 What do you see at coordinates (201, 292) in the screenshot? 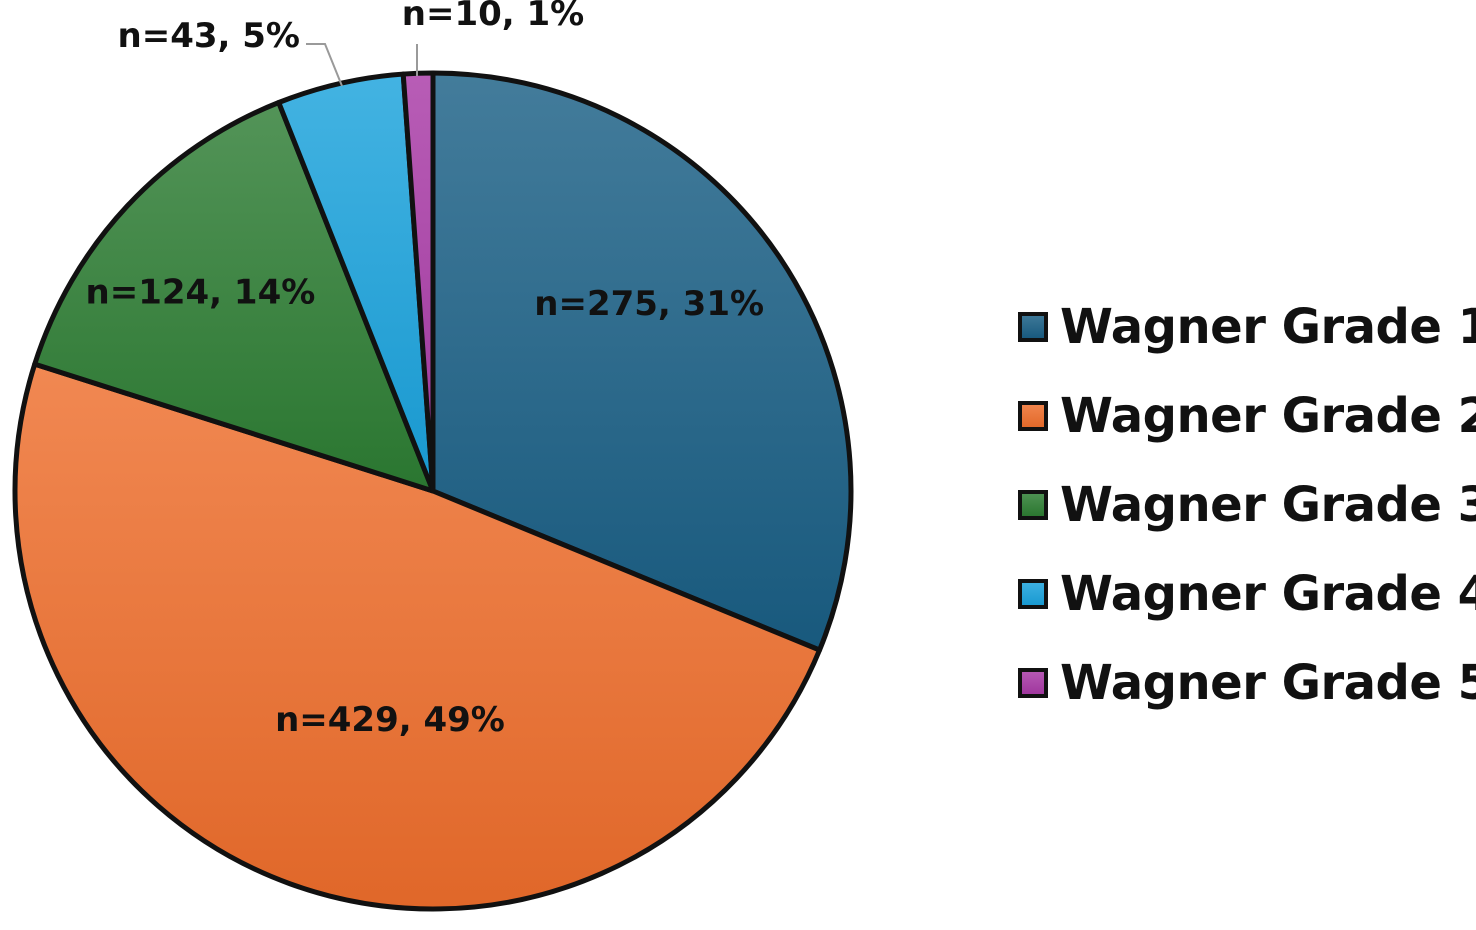
I see `data-label-wagner-grade-3: n=124, 14%` at bounding box center [201, 292].